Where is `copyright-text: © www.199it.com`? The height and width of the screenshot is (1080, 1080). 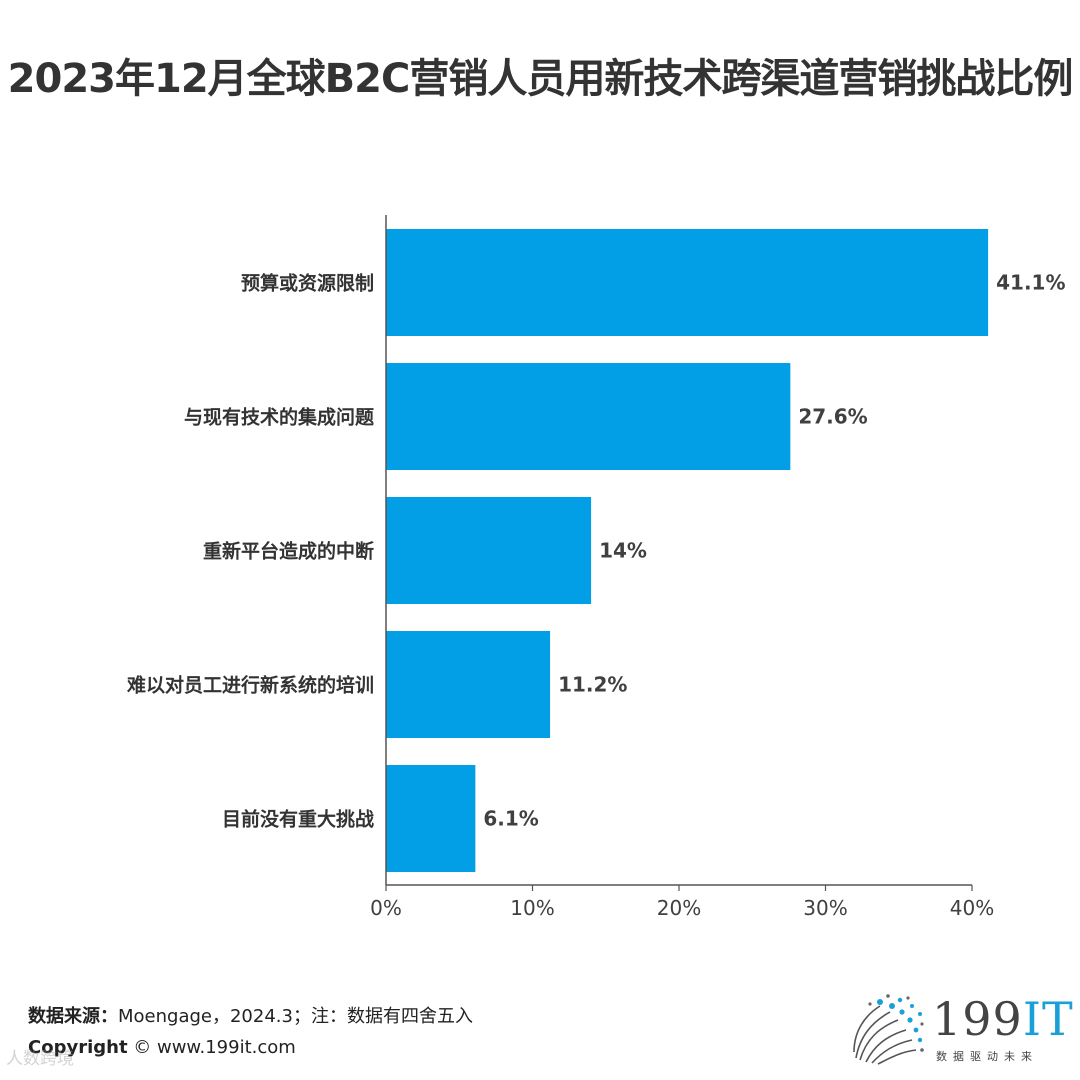
copyright-text: © www.199it.com is located at coordinates (211, 1047).